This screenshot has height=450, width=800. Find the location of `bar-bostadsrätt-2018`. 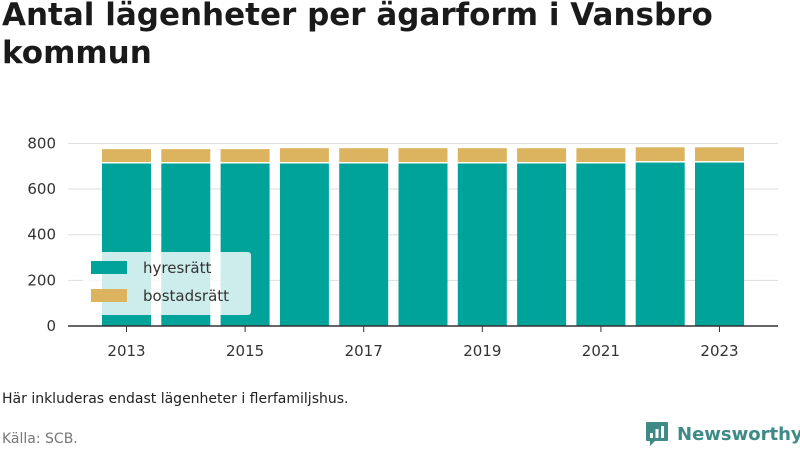

bar-bostadsrätt-2018 is located at coordinates (423, 155).